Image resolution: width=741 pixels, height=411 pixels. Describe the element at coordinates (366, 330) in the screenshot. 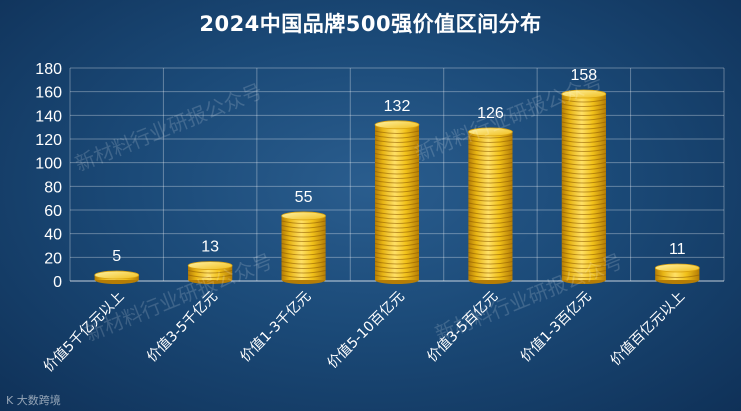

I see `x-tick-label: 价值5-10百亿元` at that location.